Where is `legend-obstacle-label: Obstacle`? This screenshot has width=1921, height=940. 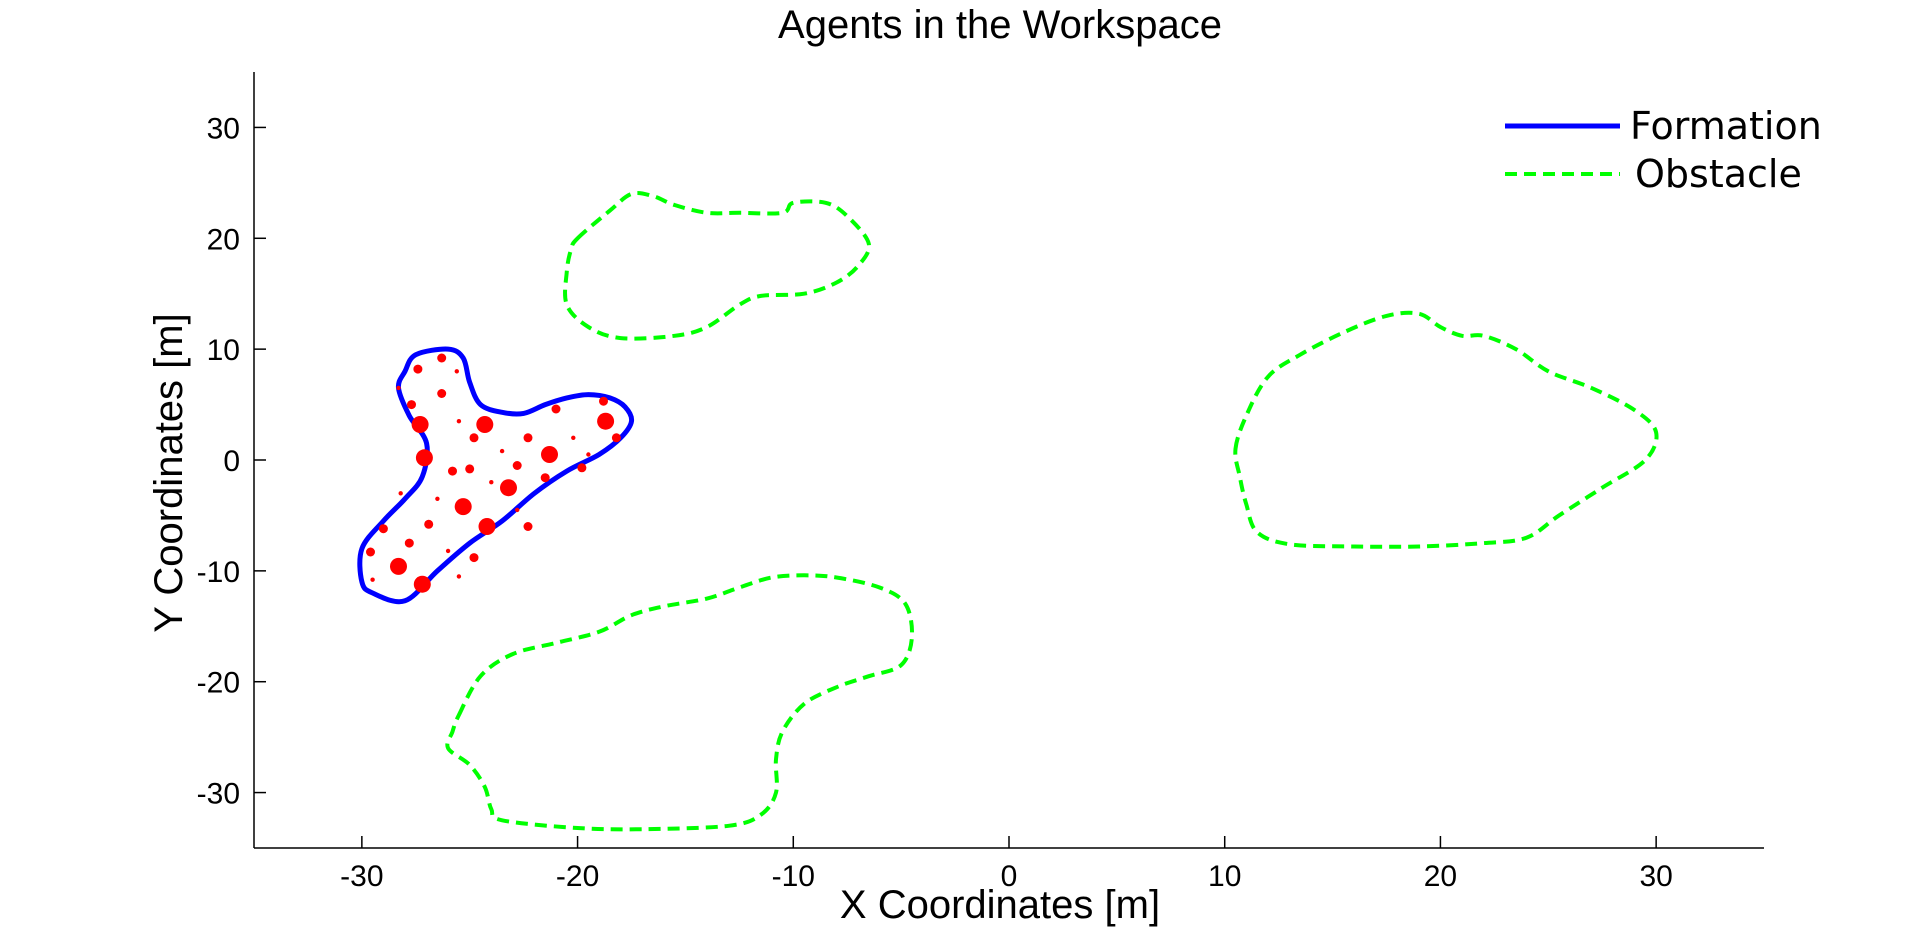
legend-obstacle-label: Obstacle is located at coordinates (1718, 174).